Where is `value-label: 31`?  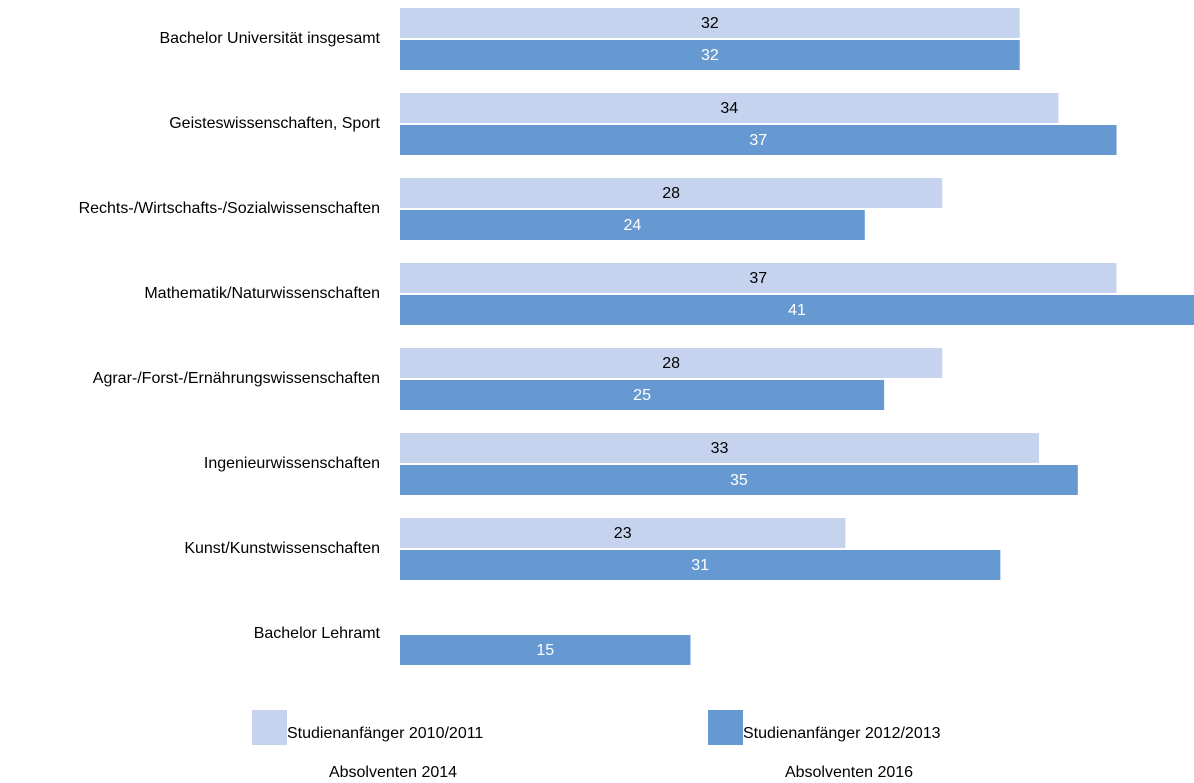
value-label: 31 is located at coordinates (700, 565).